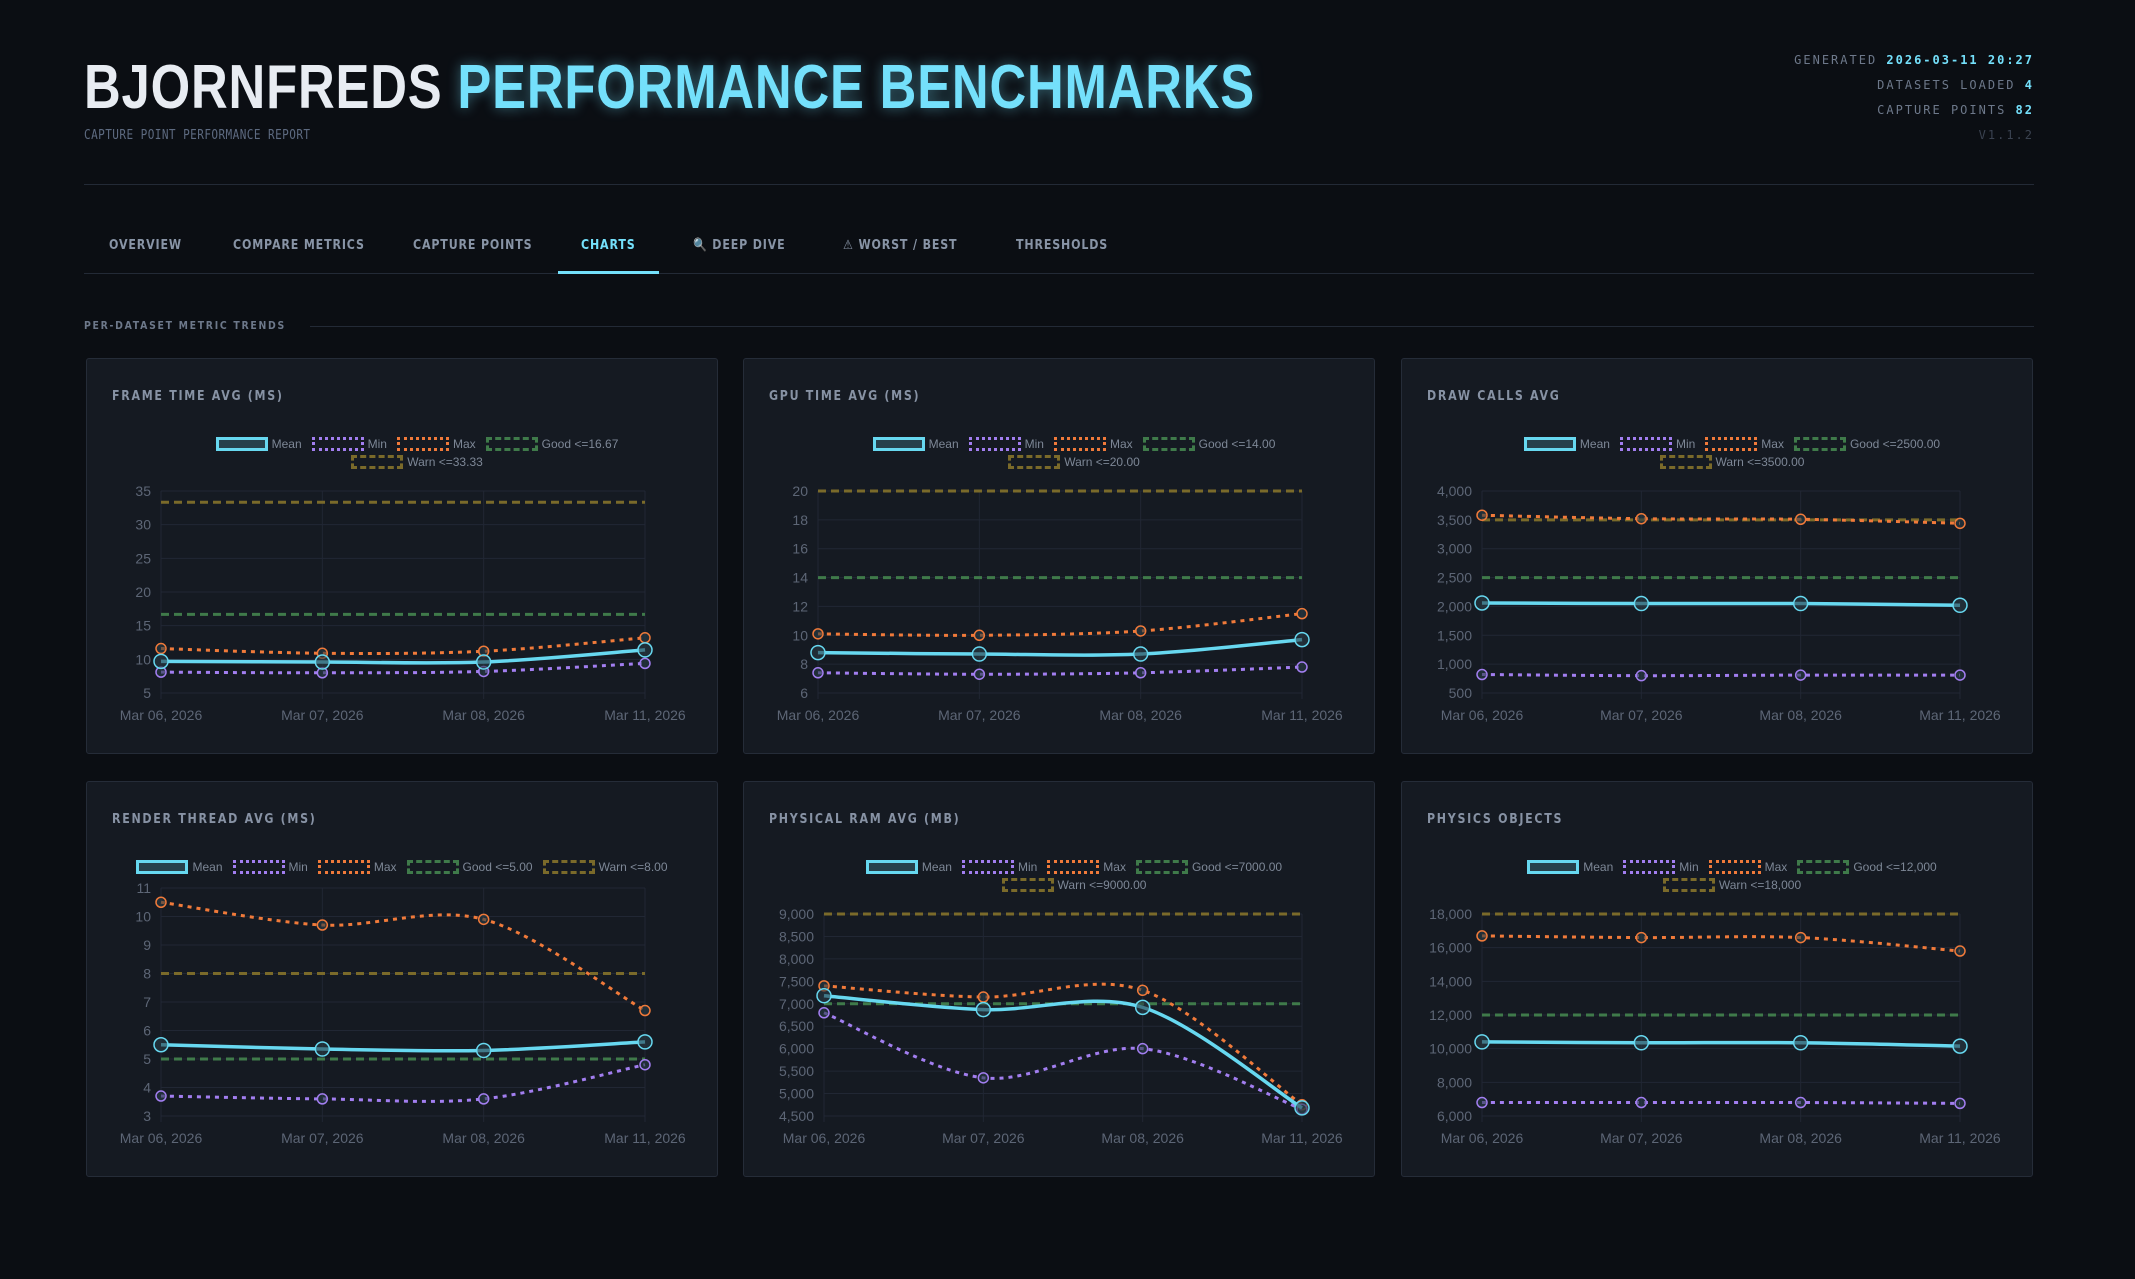 The height and width of the screenshot is (1279, 2135). What do you see at coordinates (143, 626) in the screenshot?
I see `y-tick-label: 15` at bounding box center [143, 626].